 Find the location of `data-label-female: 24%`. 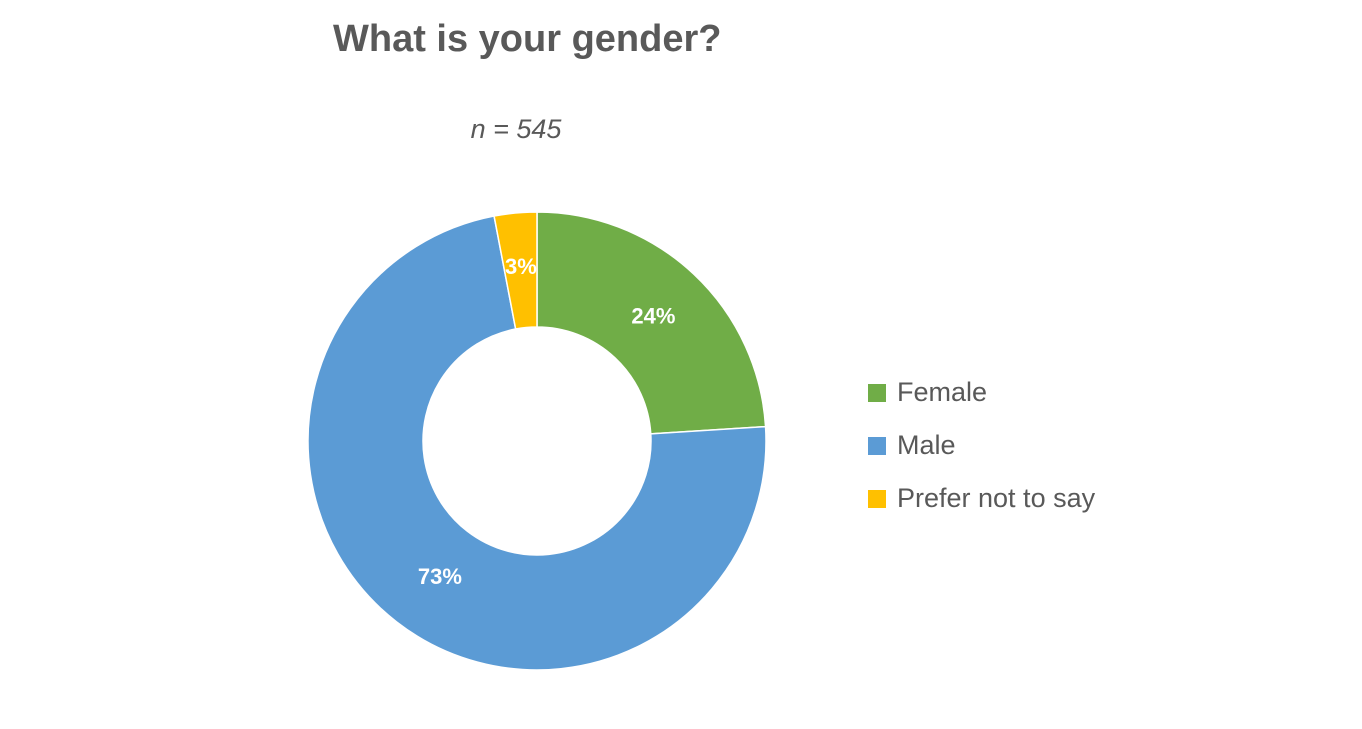

data-label-female: 24% is located at coordinates (653, 315).